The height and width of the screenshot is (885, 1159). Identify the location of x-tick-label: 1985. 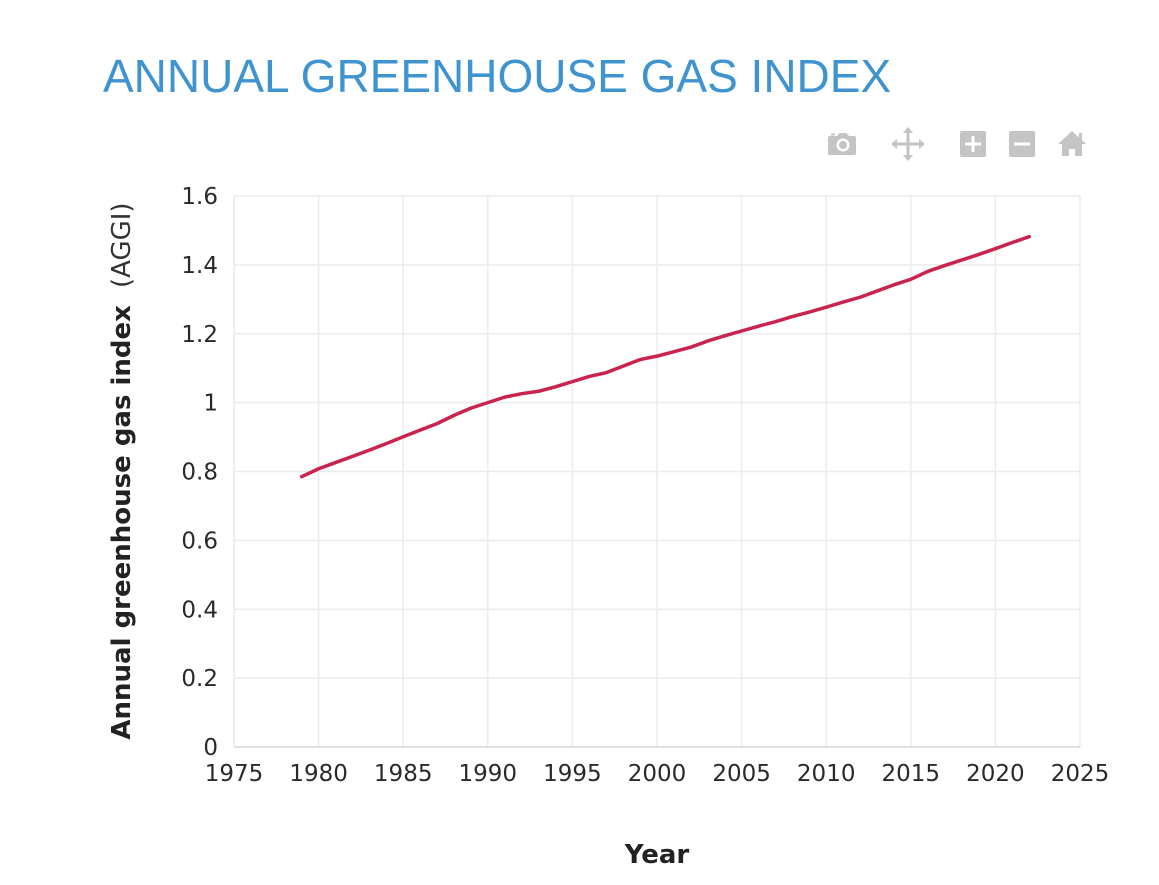
(403, 774).